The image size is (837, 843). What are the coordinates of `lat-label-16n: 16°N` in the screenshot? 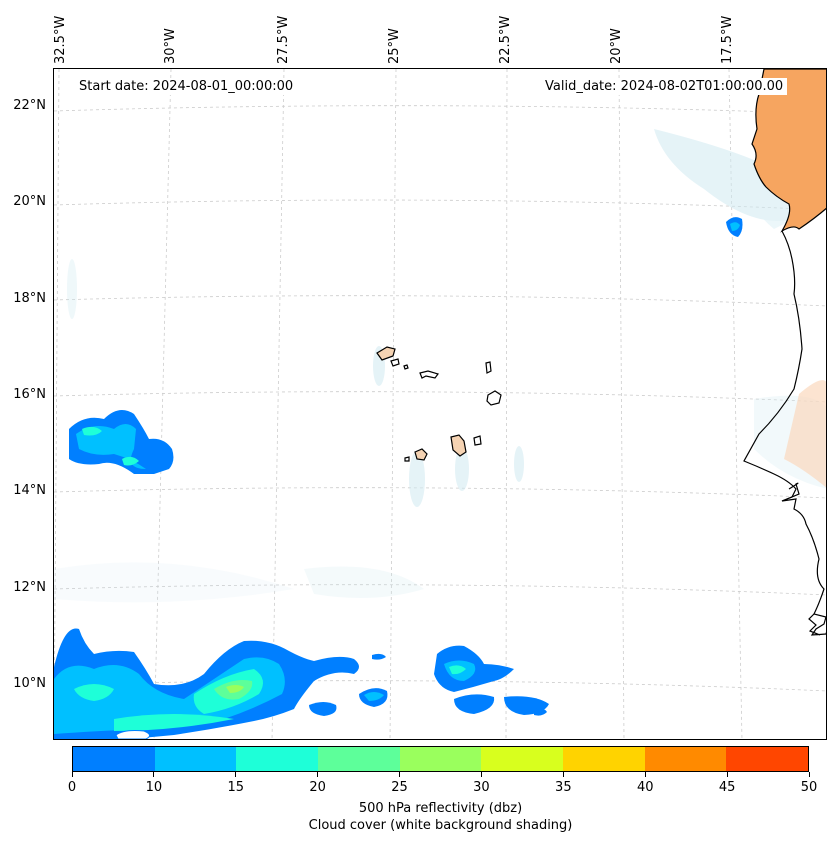 It's located at (29, 394).